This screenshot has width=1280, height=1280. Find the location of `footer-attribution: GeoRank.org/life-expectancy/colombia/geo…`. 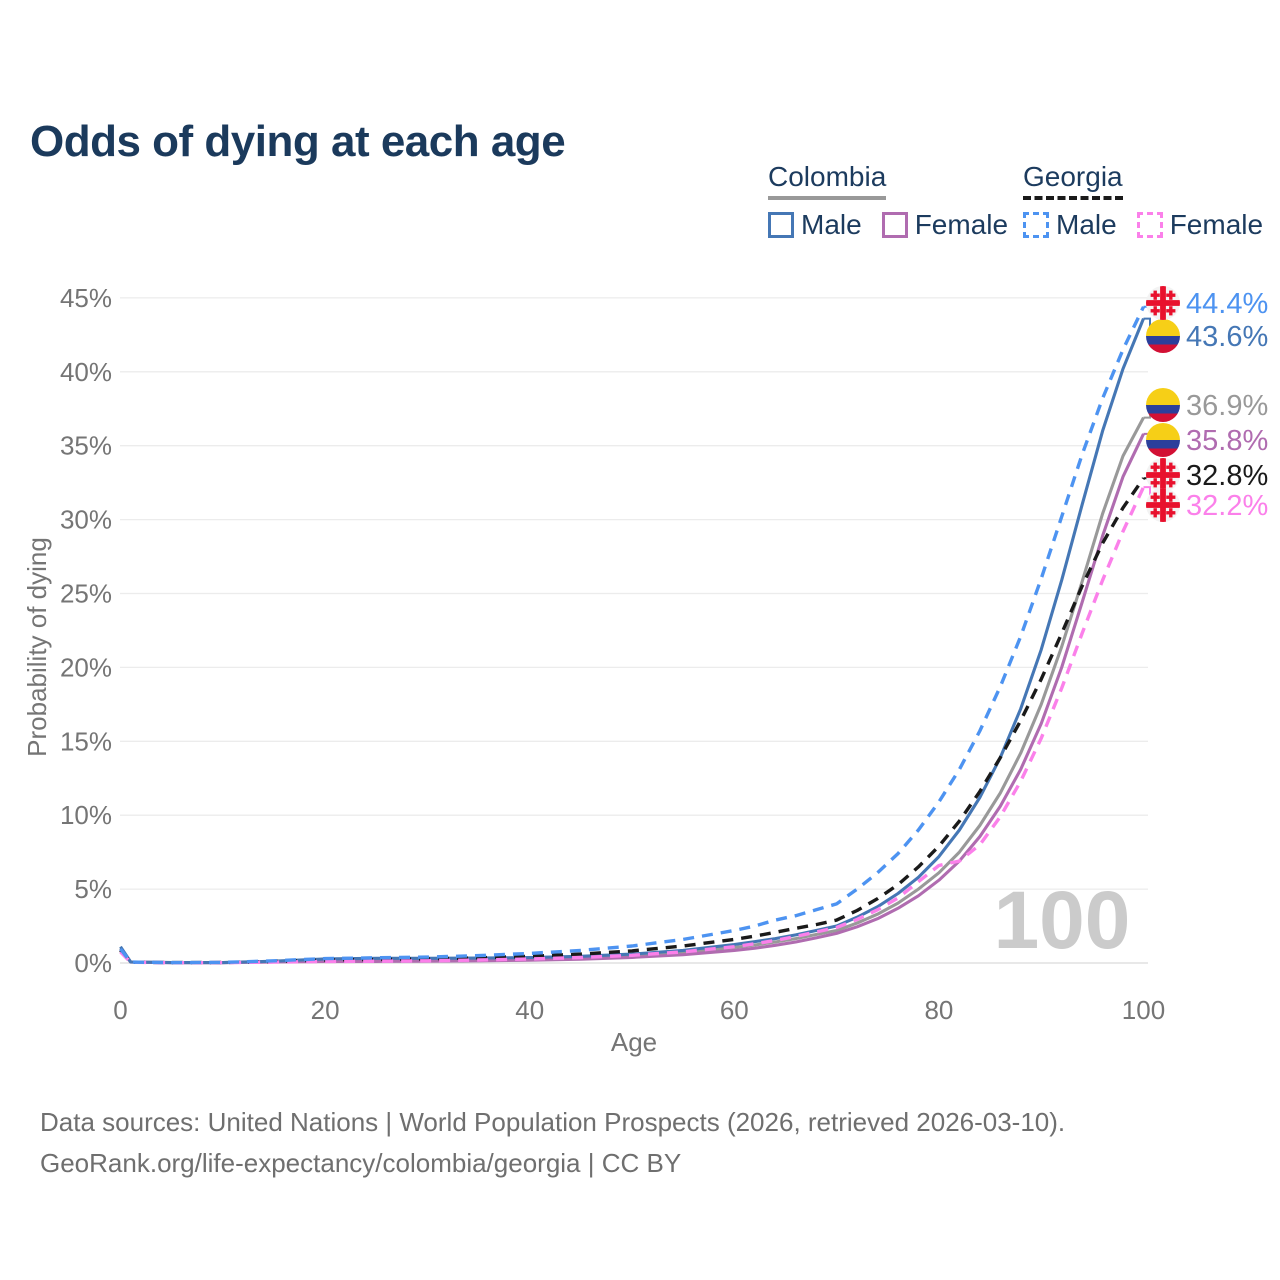

footer-attribution: GeoRank.org/life-expectancy/colombia/geo… is located at coordinates (361, 1163).